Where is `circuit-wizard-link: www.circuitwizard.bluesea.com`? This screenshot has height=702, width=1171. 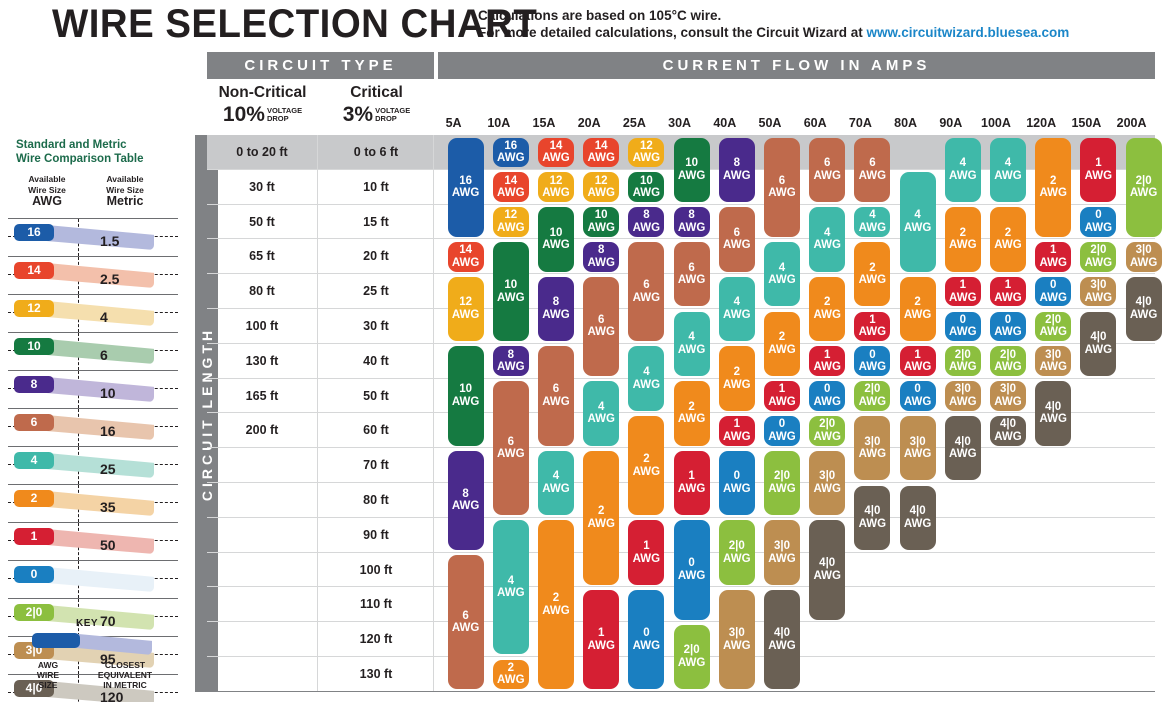 circuit-wizard-link: www.circuitwizard.bluesea.com is located at coordinates (968, 32).